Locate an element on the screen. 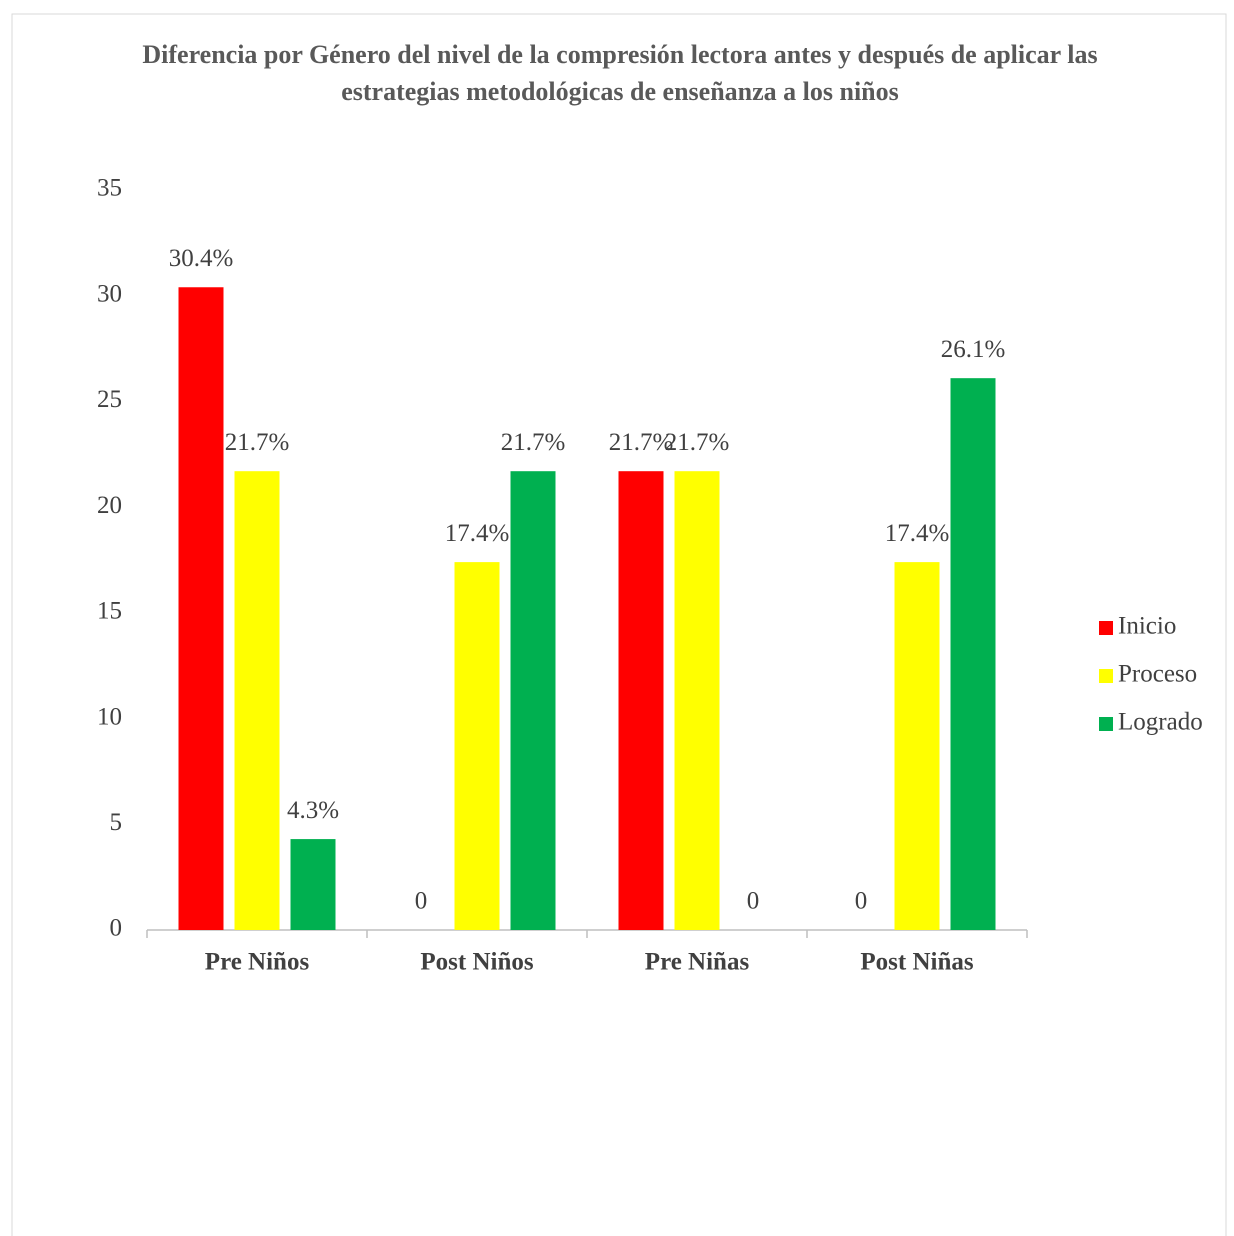 The width and height of the screenshot is (1234, 1236). y-tick-label: 30 is located at coordinates (109, 293).